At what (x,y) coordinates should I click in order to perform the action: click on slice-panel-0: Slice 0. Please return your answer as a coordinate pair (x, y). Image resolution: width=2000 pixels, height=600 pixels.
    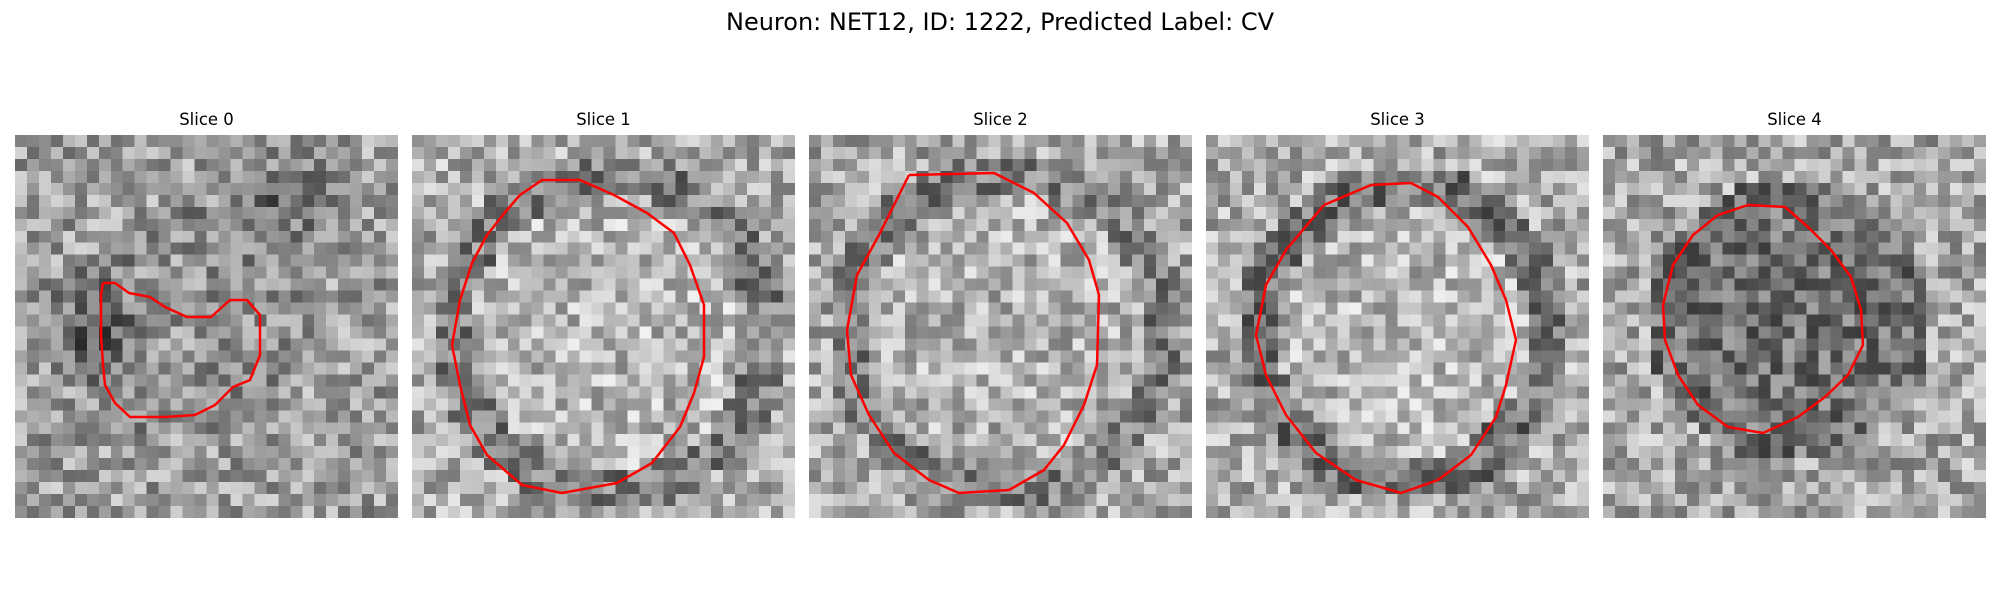
    Looking at the image, I should click on (206, 314).